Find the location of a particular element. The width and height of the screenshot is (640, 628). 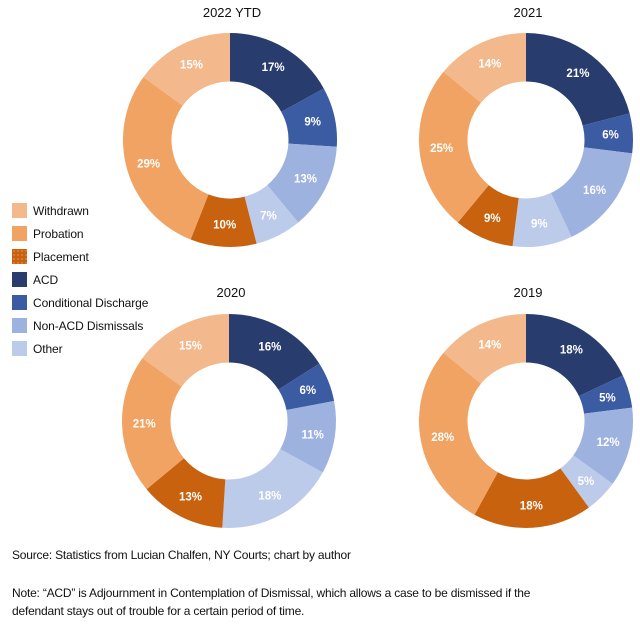

slice-label-non-acd-dismissals: 16% is located at coordinates (594, 191).